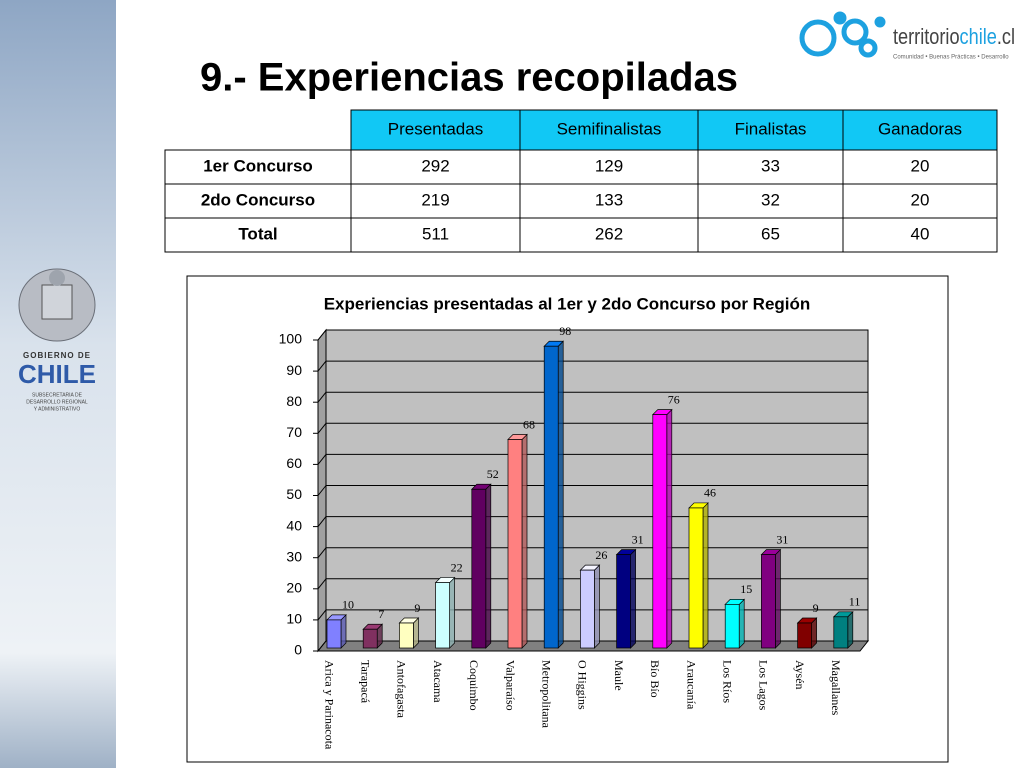 The image size is (1024, 768). I want to click on cell-text: 133, so click(609, 199).